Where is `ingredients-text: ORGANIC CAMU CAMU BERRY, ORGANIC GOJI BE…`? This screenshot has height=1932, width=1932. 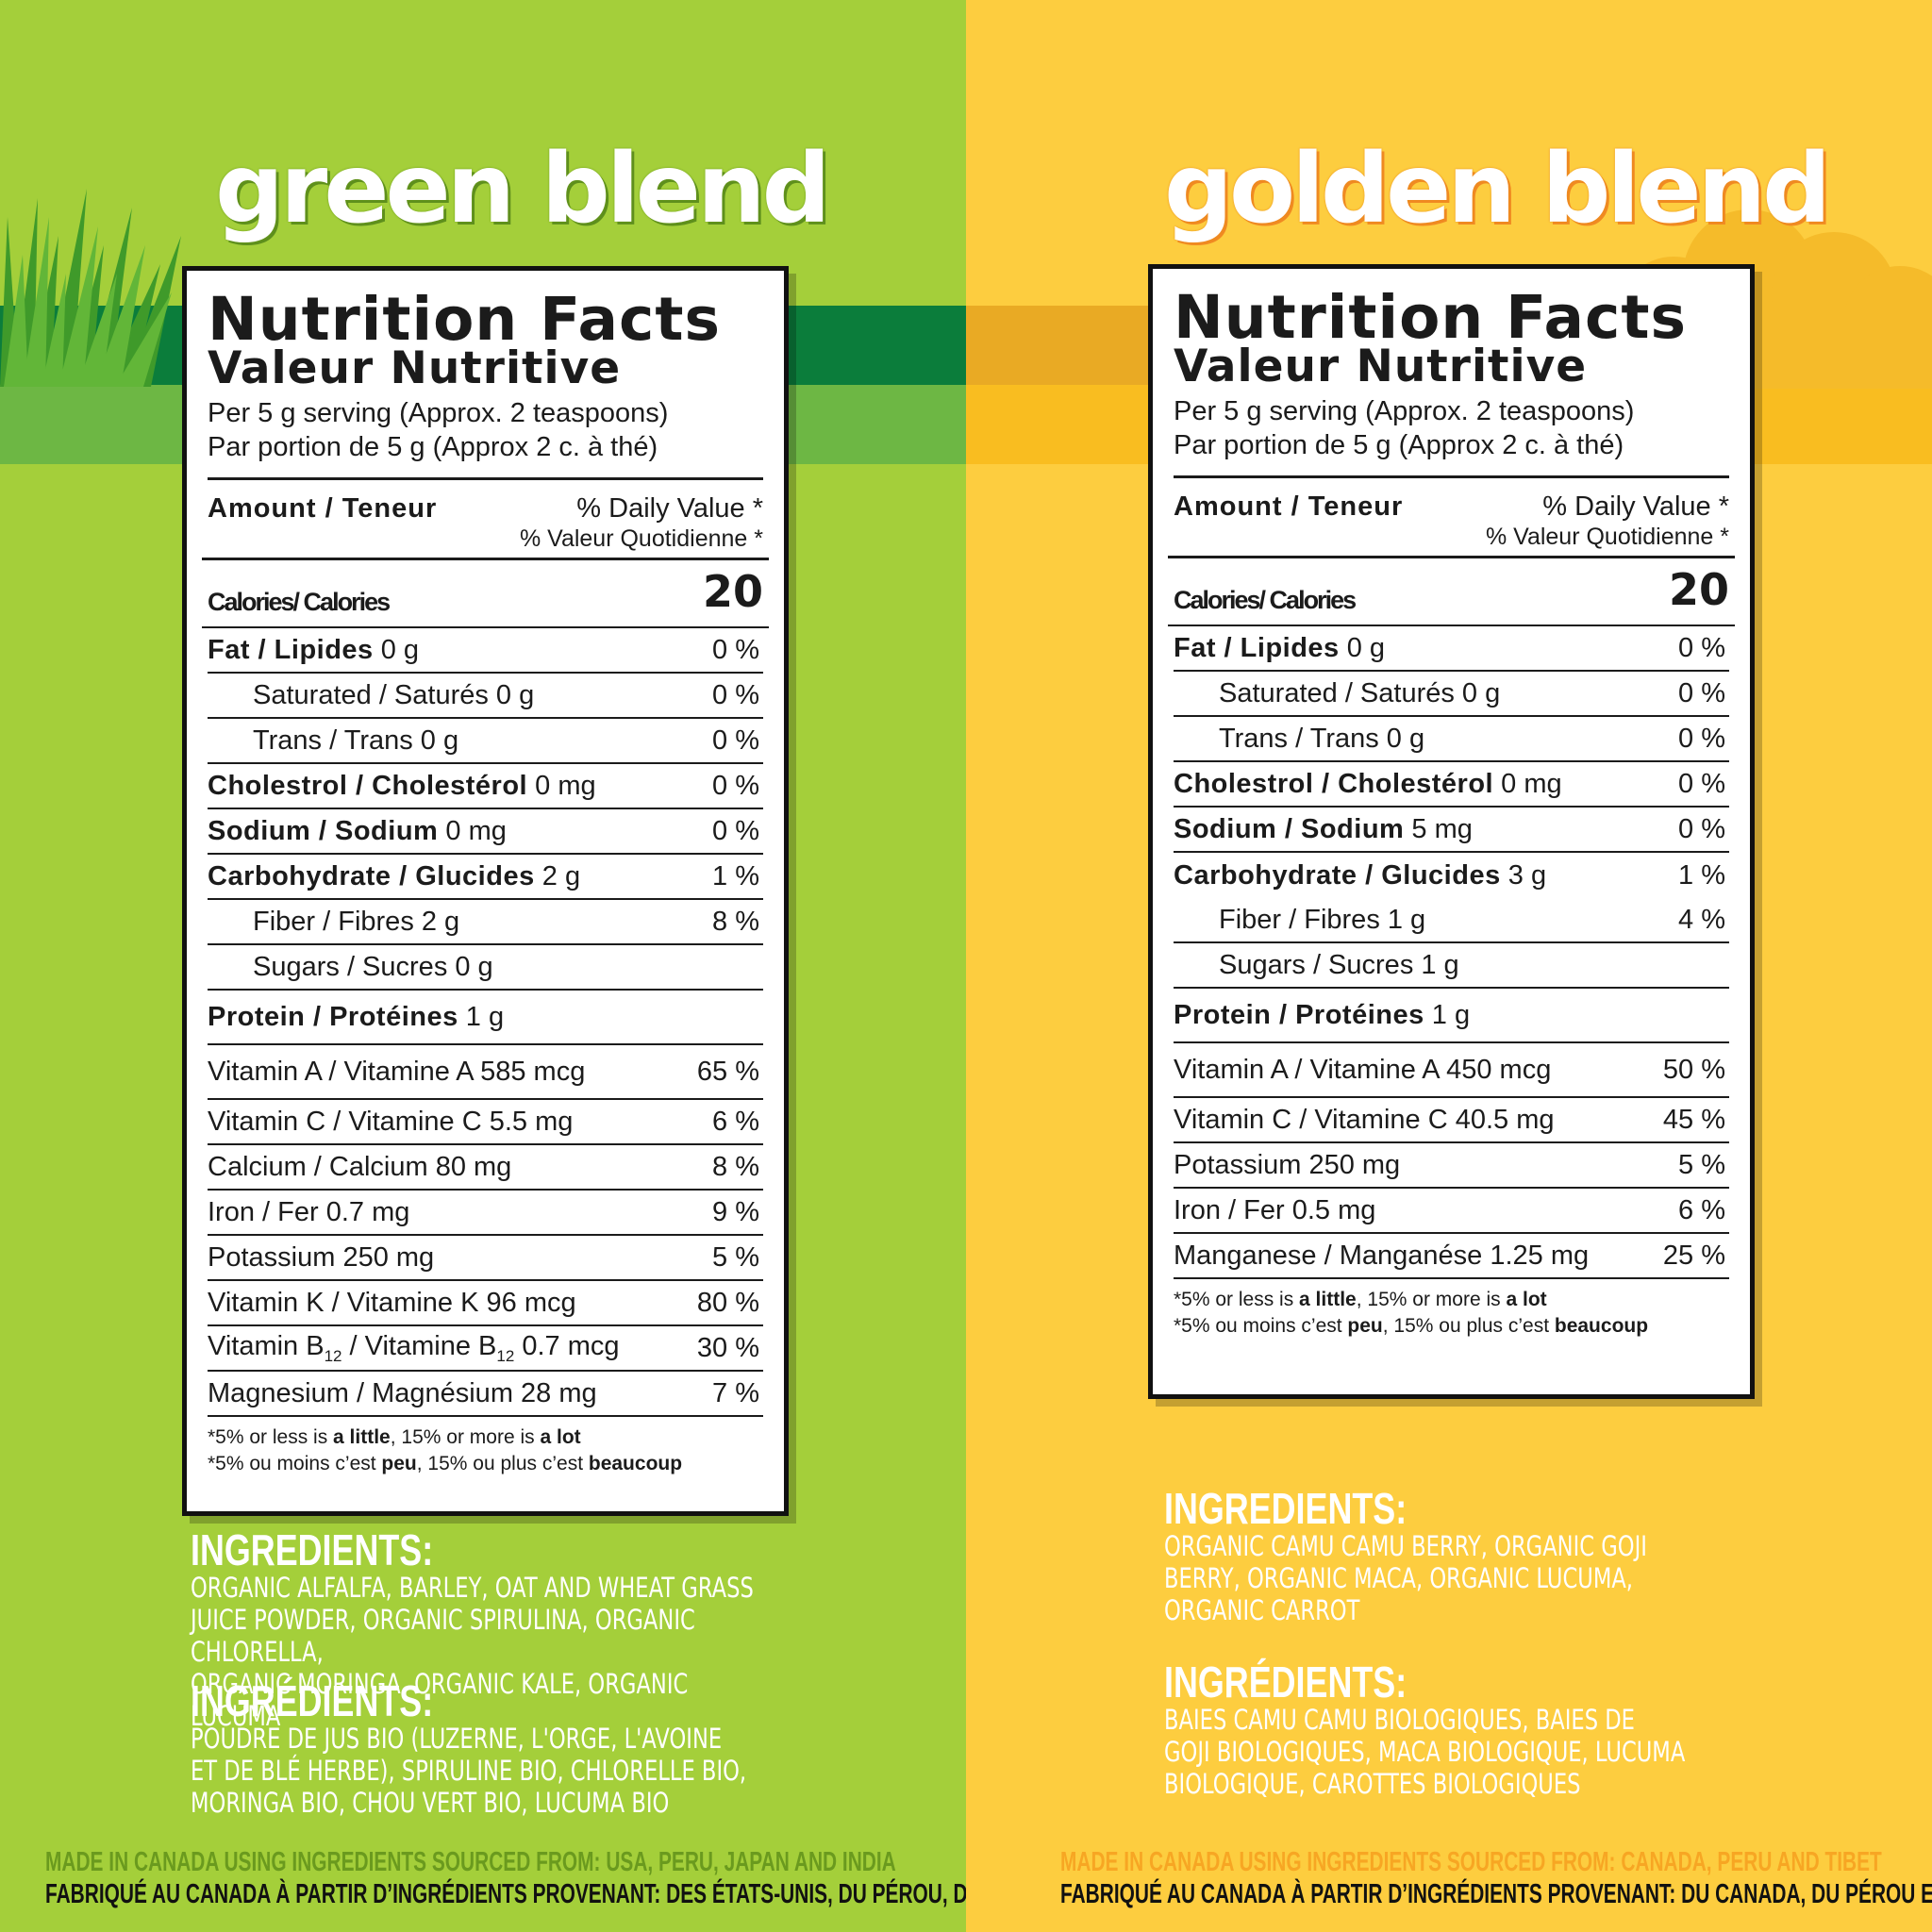
ingredients-text: ORGANIC CAMU CAMU BERRY, ORGANIC GOJI BE… is located at coordinates (1405, 1578).